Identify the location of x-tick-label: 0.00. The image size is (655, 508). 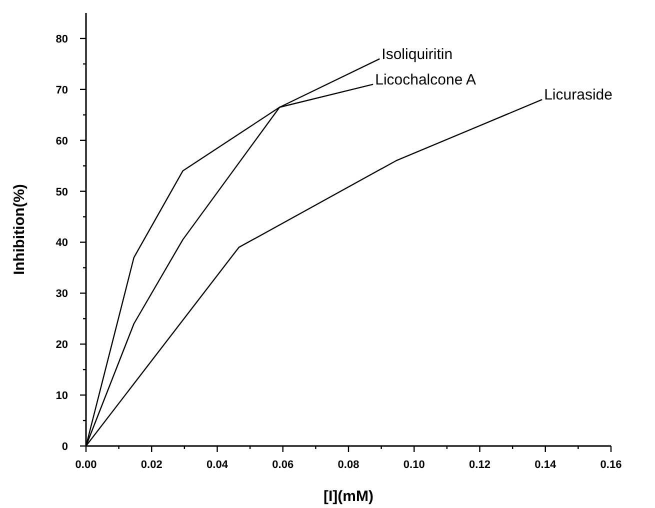
(86, 465).